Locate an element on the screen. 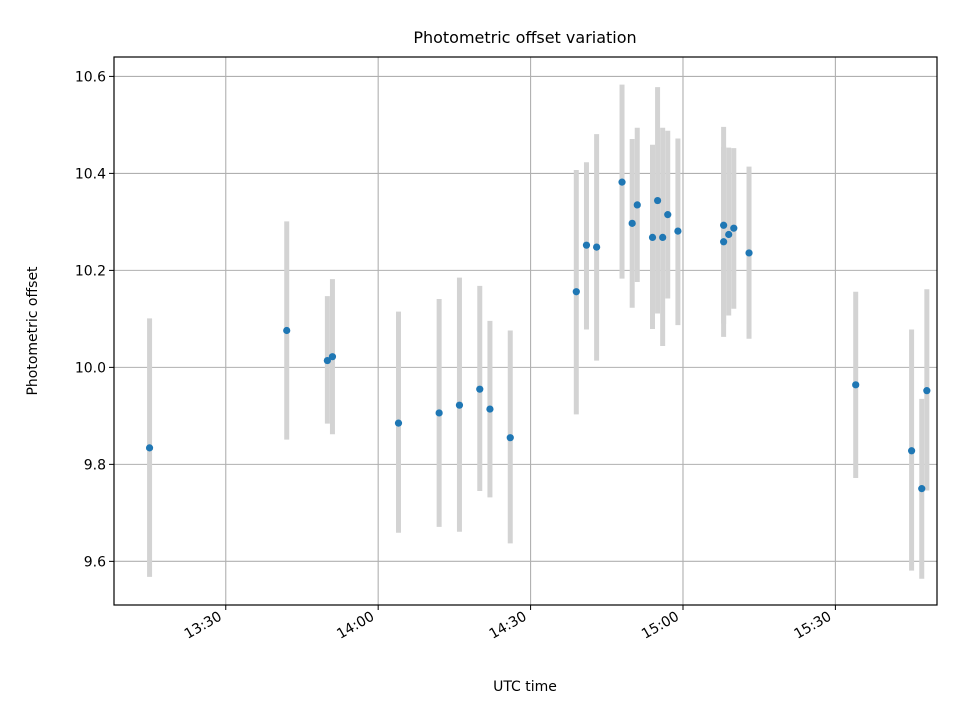 Image resolution: width=960 pixels, height=720 pixels. x-axis-label: UTC time is located at coordinates (525, 687).